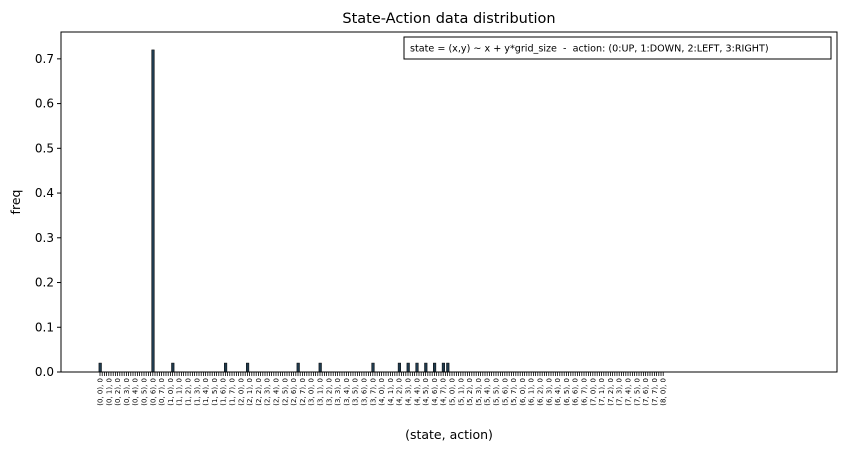 The height and width of the screenshot is (451, 846). What do you see at coordinates (180, 392) in the screenshot?
I see `x-tick-label: (1, 1), 0` at bounding box center [180, 392].